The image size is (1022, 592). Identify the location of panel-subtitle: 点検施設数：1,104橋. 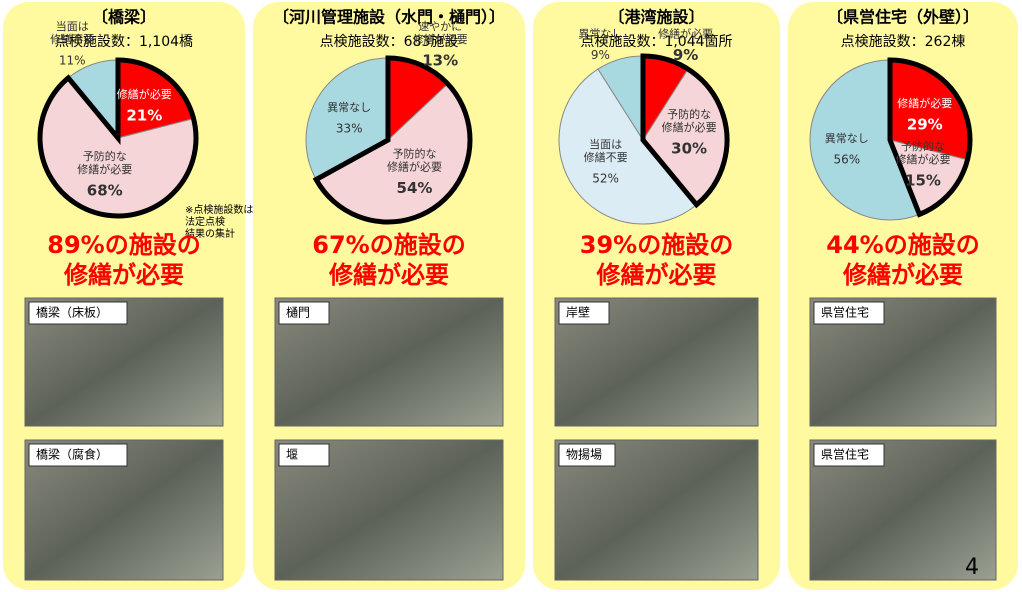
(124, 42).